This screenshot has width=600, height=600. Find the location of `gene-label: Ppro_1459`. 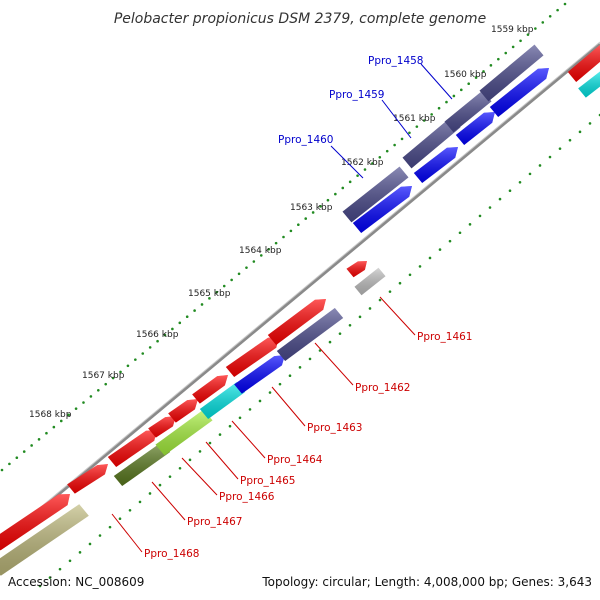

gene-label: Ppro_1459 is located at coordinates (356, 95).